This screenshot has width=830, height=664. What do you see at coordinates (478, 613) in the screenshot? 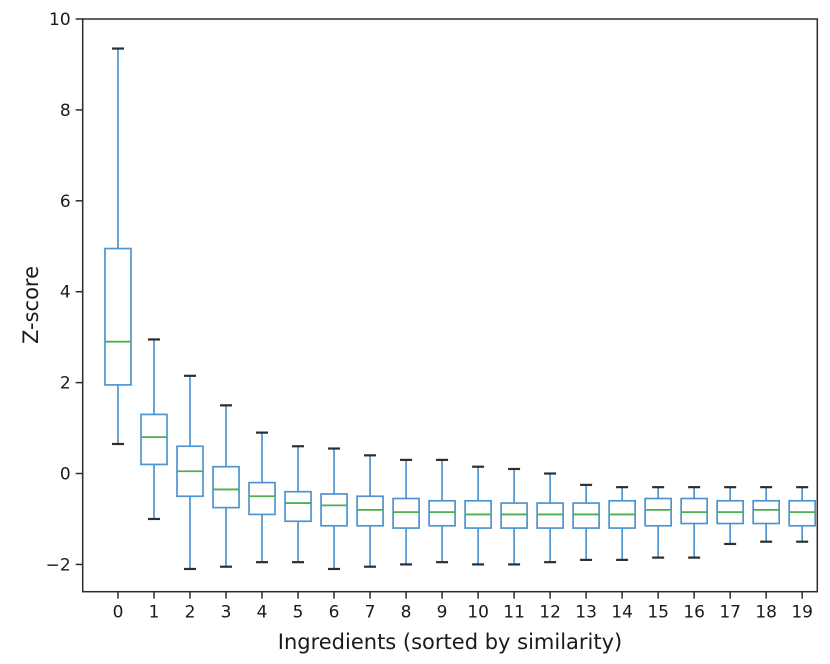
I see `x-axis-tick-label: 10` at bounding box center [478, 613].